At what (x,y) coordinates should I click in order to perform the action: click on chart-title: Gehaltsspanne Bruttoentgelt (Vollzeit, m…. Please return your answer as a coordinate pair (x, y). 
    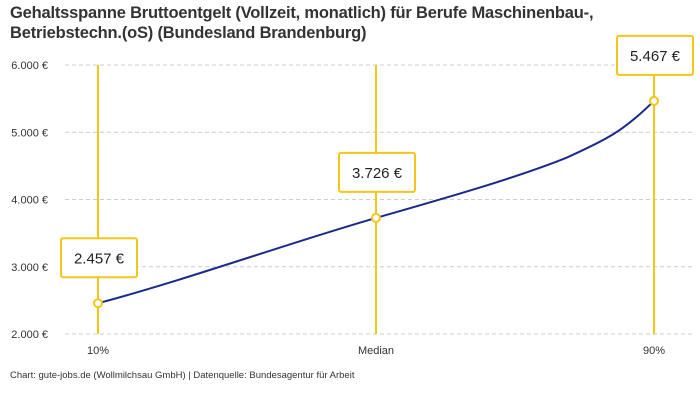
    Looking at the image, I should click on (302, 23).